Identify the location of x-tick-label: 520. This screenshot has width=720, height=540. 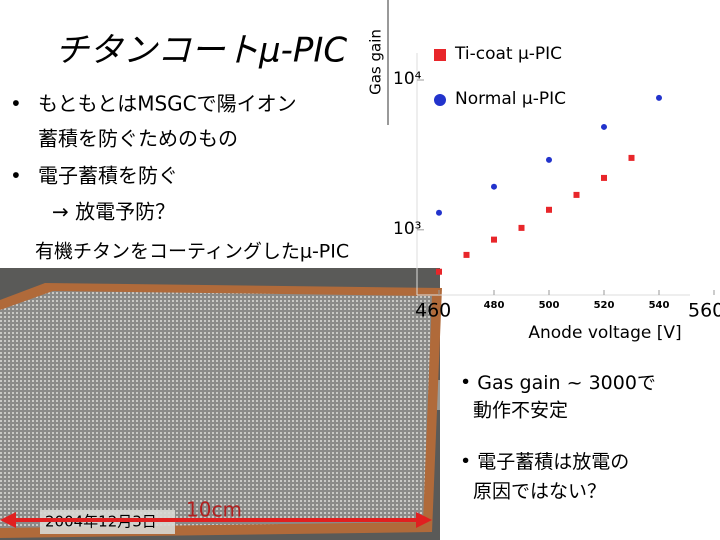
(604, 305).